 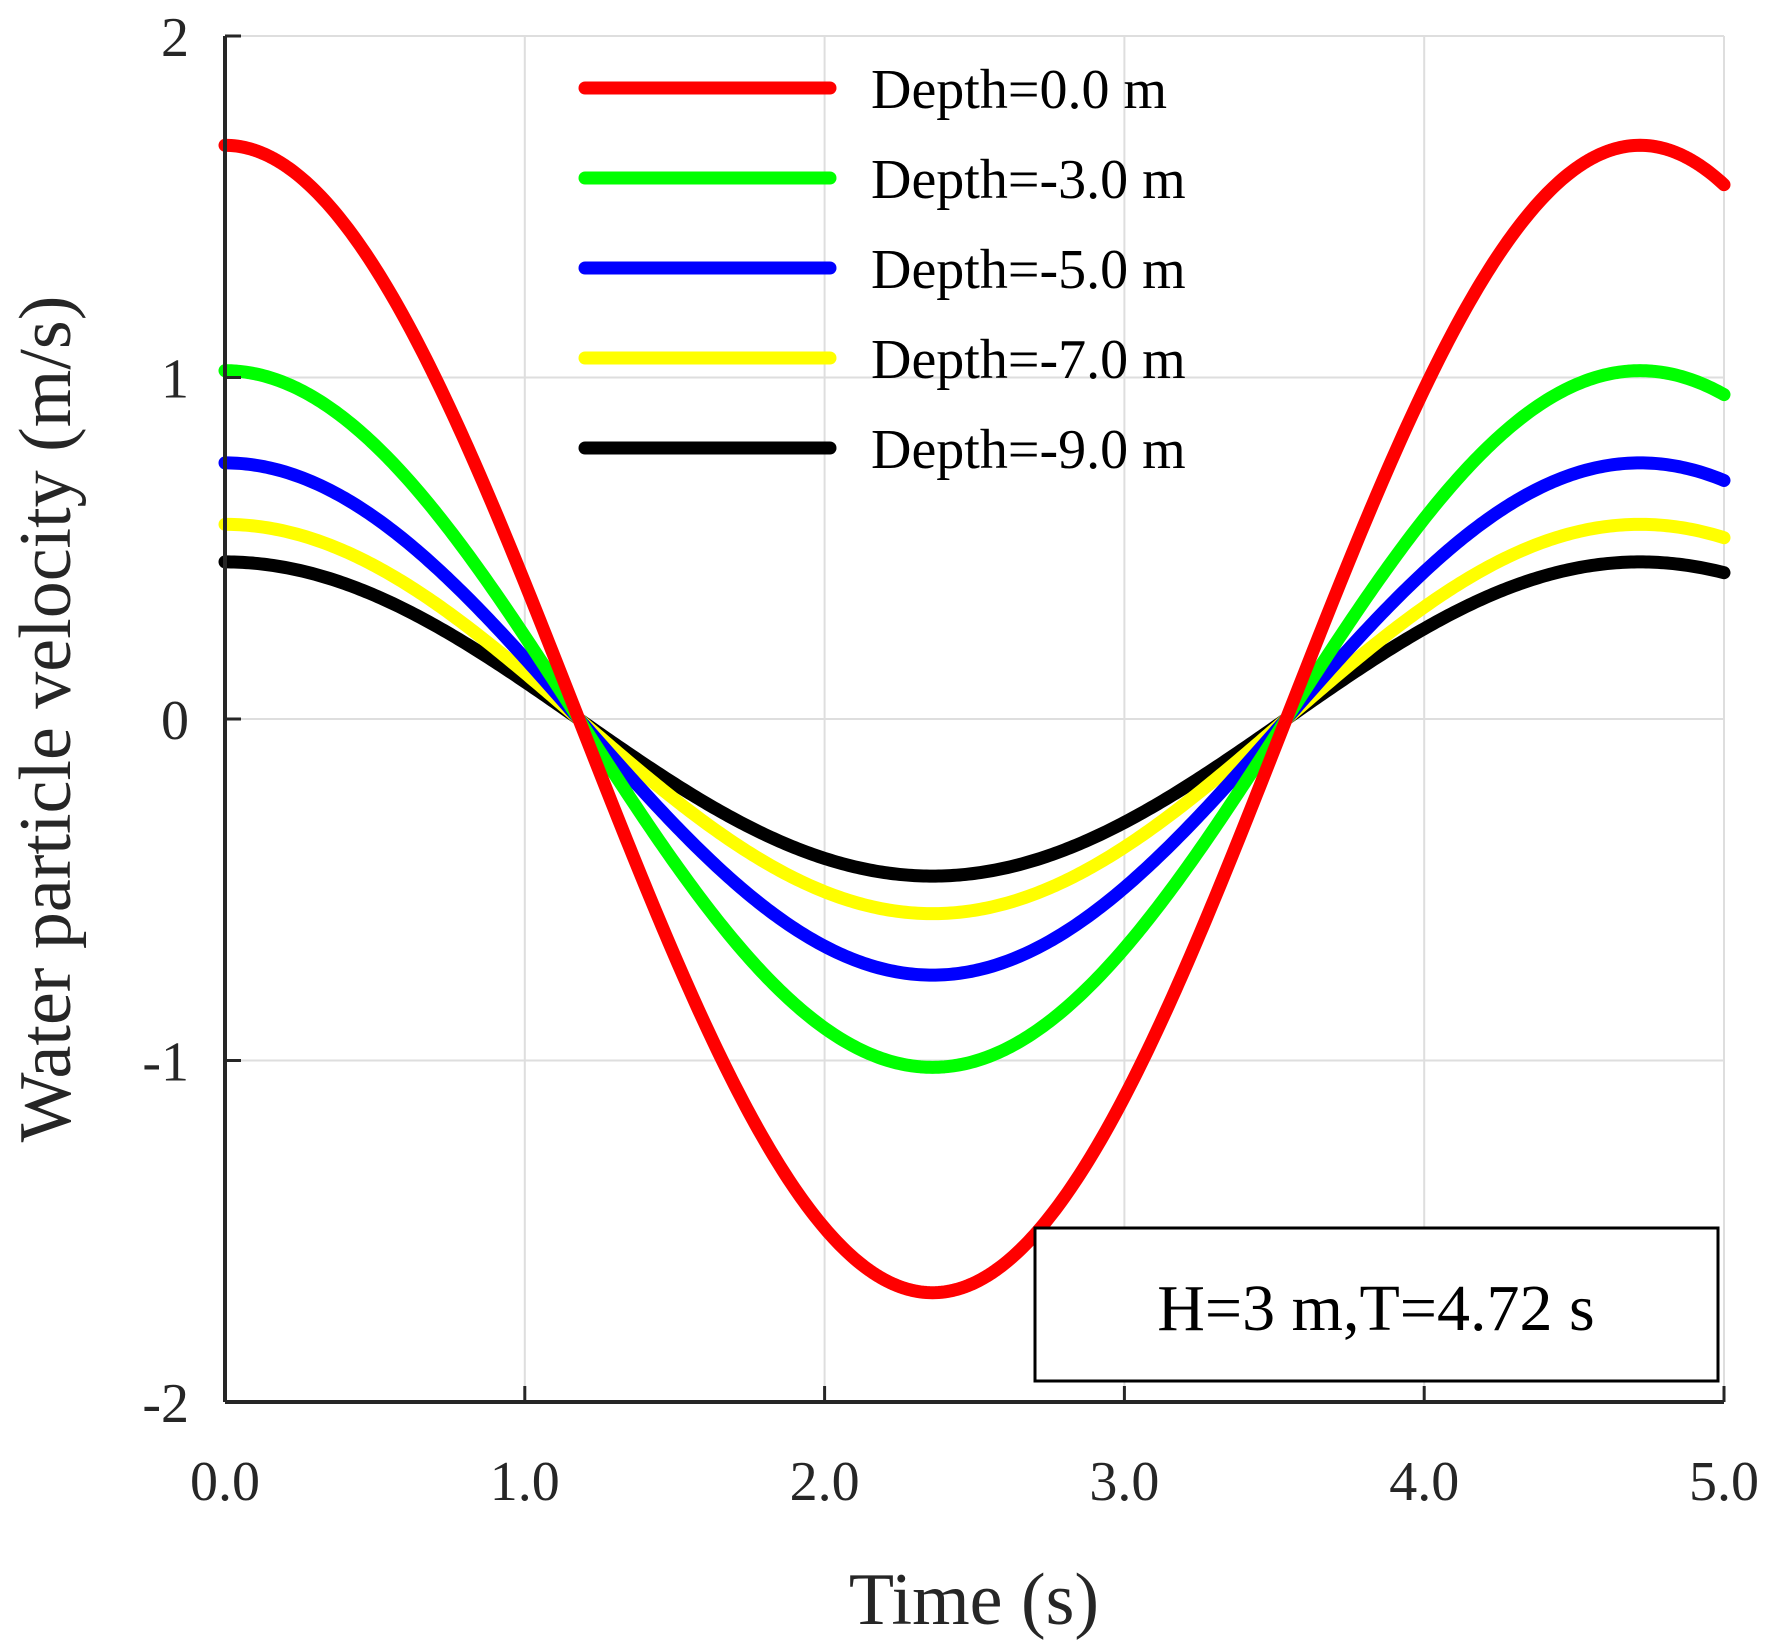 I want to click on y-axis-title: Water particle velocity (m/s), so click(x=46, y=719).